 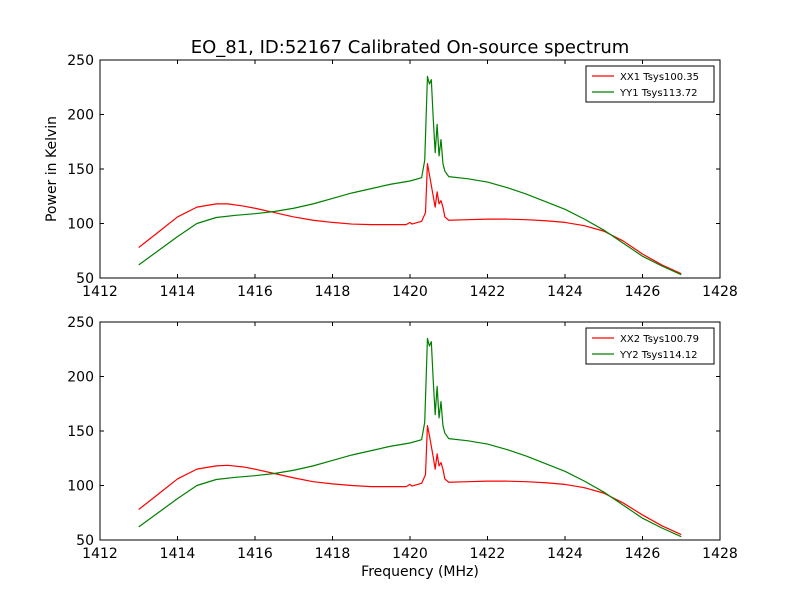 I want to click on legend-entry: YY1 Tsys113.72, so click(x=658, y=93).